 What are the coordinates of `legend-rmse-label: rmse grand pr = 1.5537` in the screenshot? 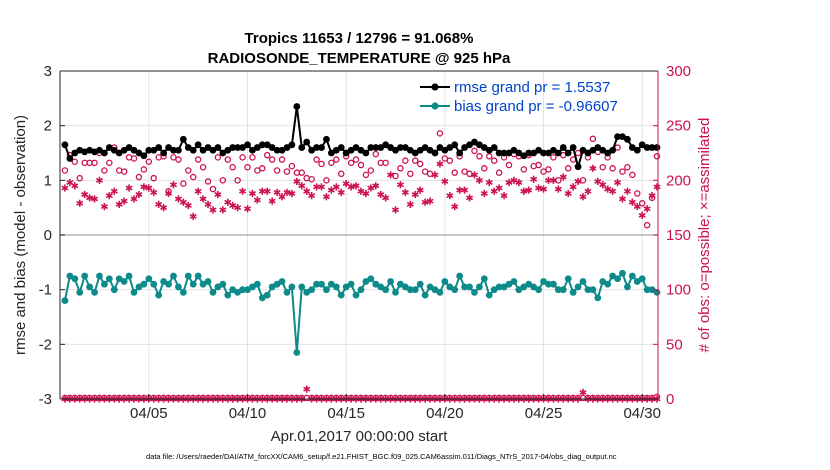 It's located at (532, 87).